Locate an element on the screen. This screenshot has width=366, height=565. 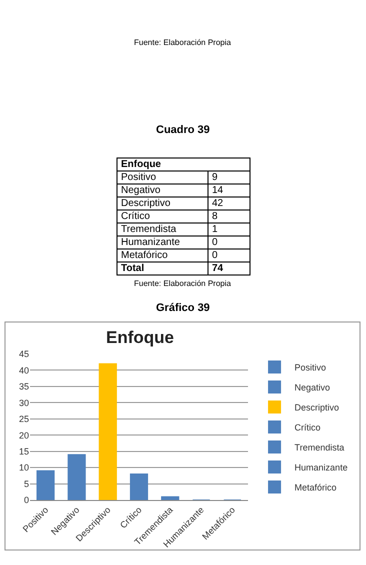
legend-label: Tremendista is located at coordinates (319, 447).